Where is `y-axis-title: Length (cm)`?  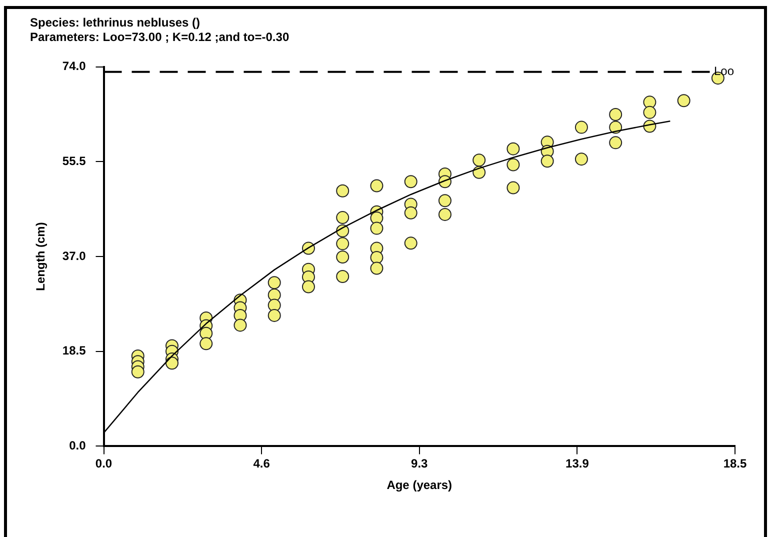
y-axis-title: Length (cm) is located at coordinates (41, 256).